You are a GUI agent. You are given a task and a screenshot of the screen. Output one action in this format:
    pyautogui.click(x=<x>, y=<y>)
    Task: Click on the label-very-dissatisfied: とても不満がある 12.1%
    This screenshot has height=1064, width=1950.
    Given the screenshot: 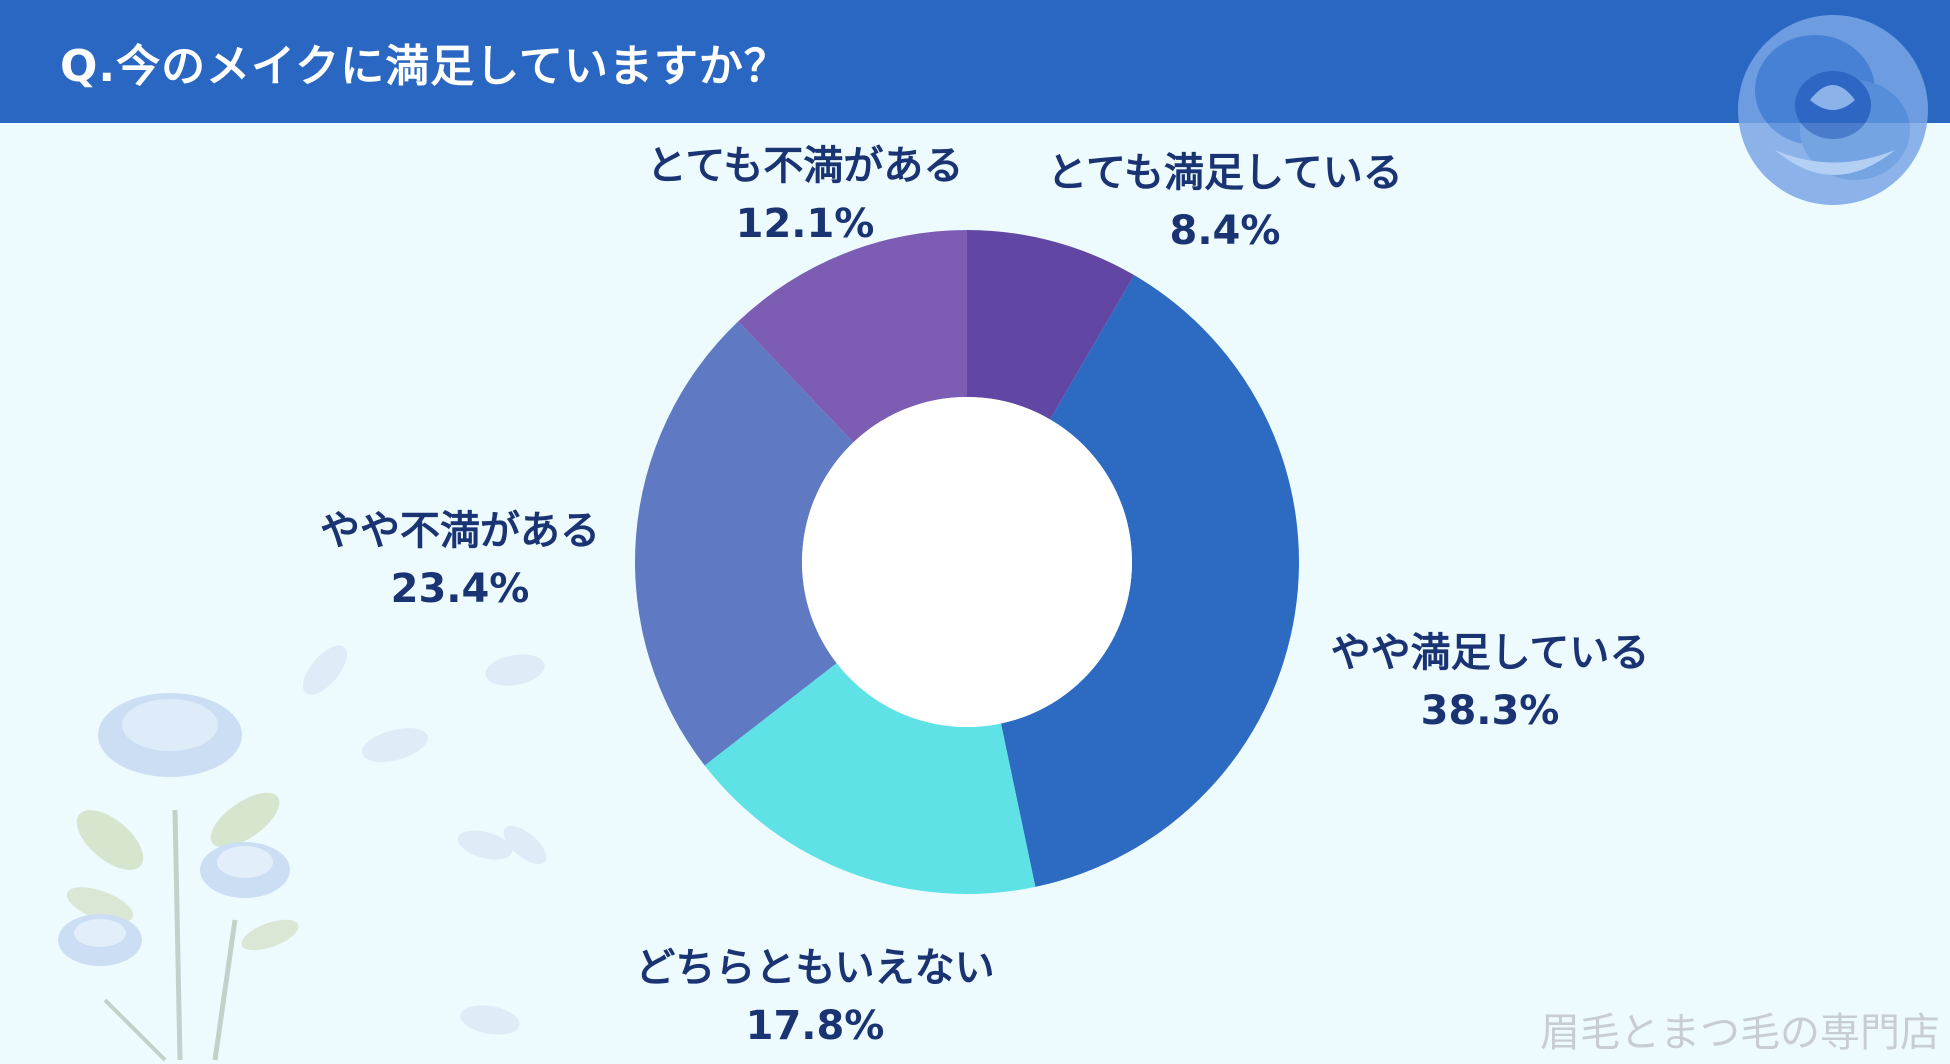 What is the action you would take?
    pyautogui.click(x=805, y=195)
    